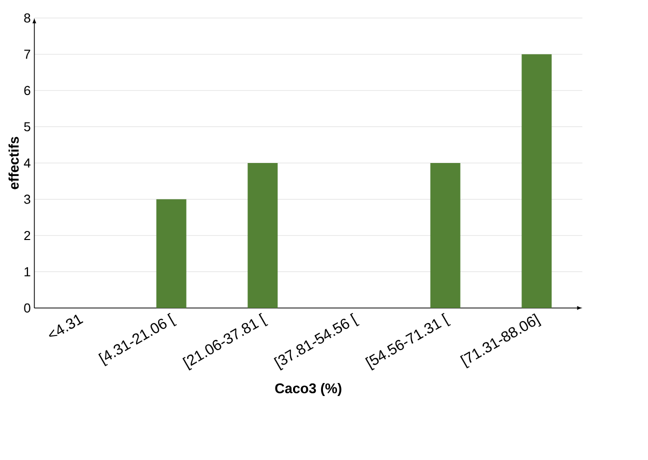  Describe the element at coordinates (27, 163) in the screenshot. I see `y-tick-label: 4` at that location.